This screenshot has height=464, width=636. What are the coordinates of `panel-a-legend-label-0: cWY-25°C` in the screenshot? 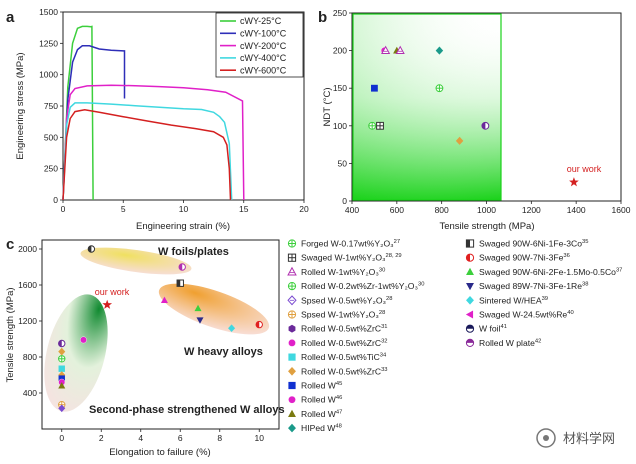 It's located at (261, 21).